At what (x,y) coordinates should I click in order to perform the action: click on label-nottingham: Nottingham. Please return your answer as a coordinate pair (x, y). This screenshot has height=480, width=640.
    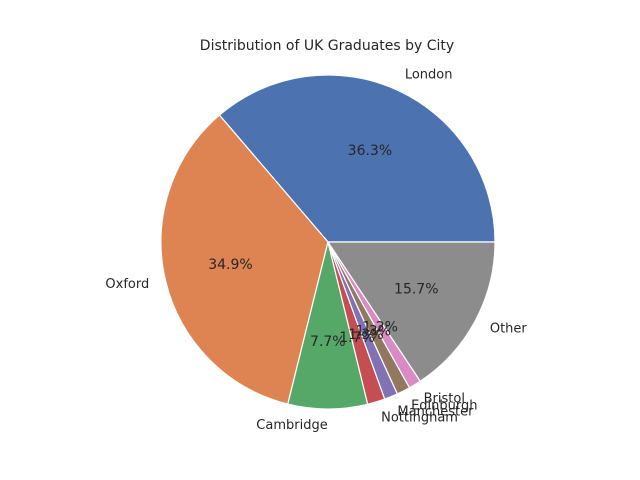
    Looking at the image, I should click on (419, 417).